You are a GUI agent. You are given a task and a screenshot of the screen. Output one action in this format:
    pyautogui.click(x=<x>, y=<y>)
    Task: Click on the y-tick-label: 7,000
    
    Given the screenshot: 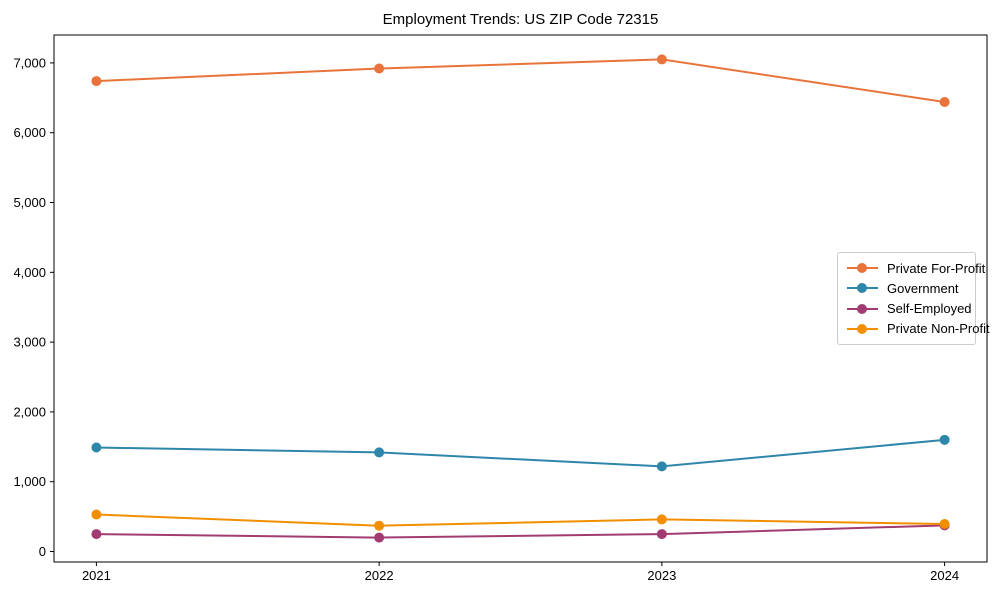 What is the action you would take?
    pyautogui.click(x=29, y=62)
    